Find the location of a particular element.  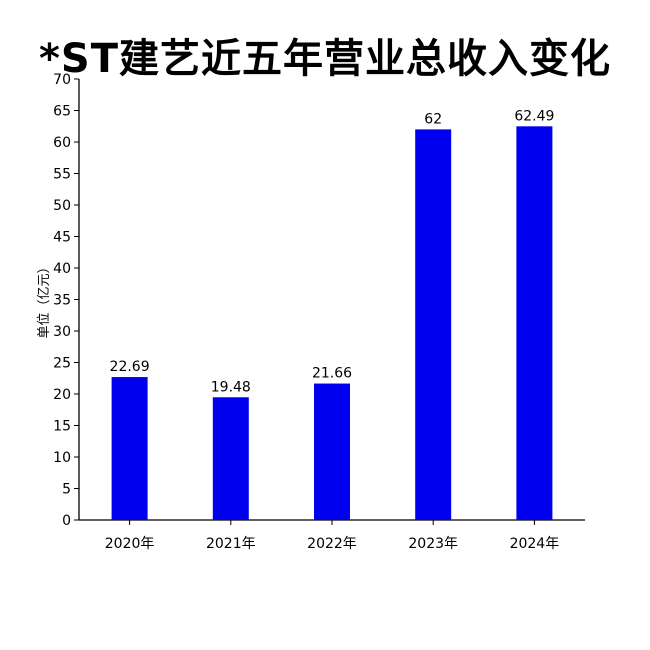

y-tick-label: 65 is located at coordinates (62, 112).